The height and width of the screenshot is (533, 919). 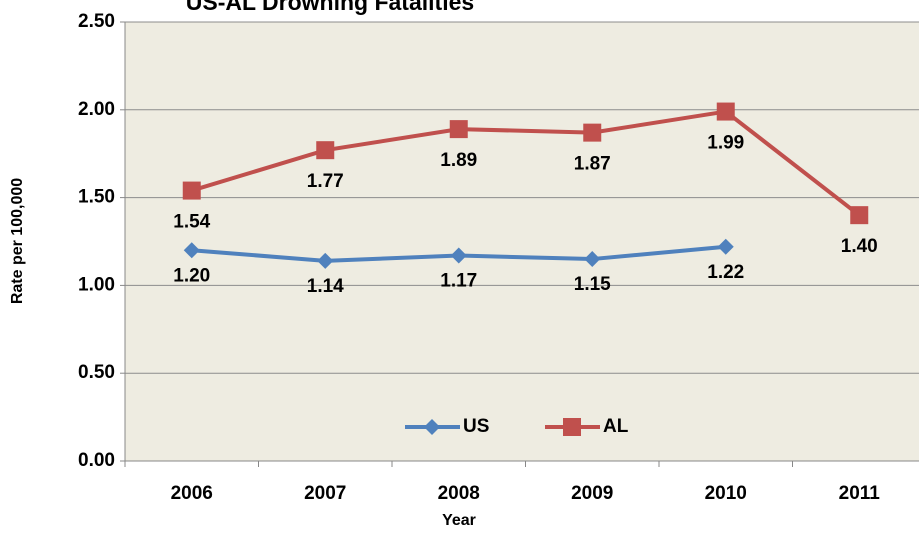 What do you see at coordinates (191, 275) in the screenshot?
I see `data-label: 1.20` at bounding box center [191, 275].